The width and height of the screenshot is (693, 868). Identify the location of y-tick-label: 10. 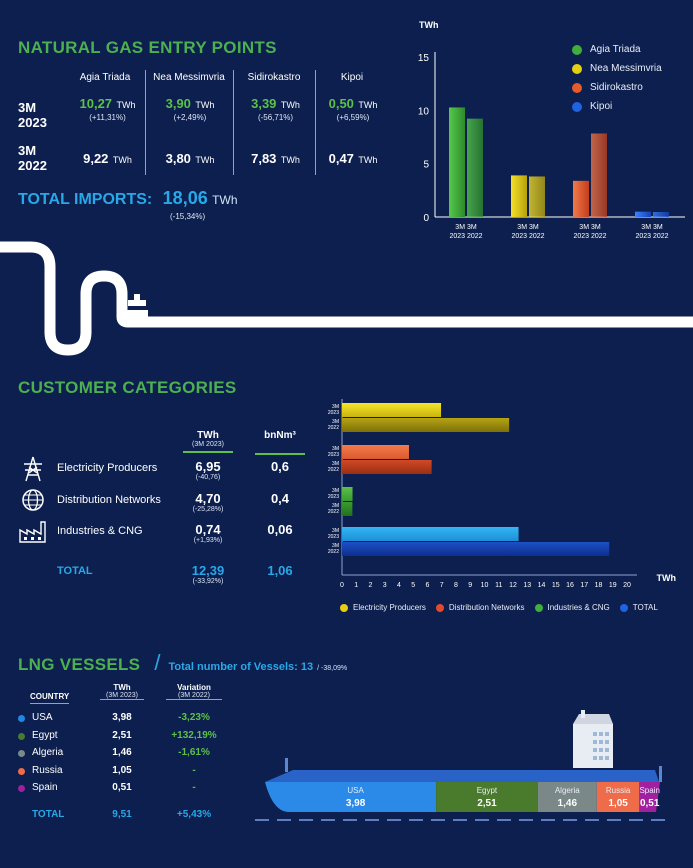
(424, 111).